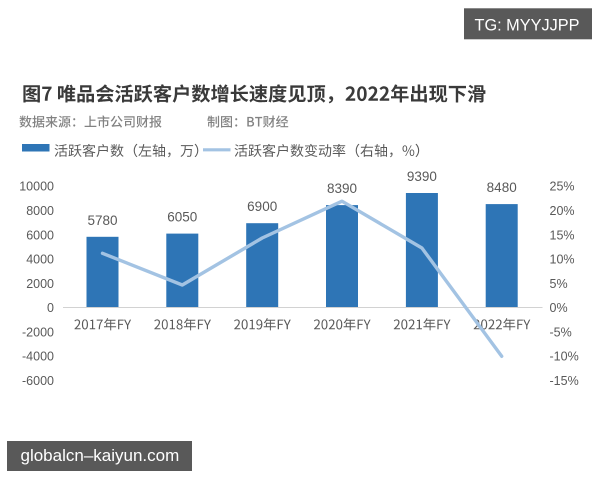 This screenshot has height=480, width=600. I want to click on svg-text: 20%, so click(562, 211).